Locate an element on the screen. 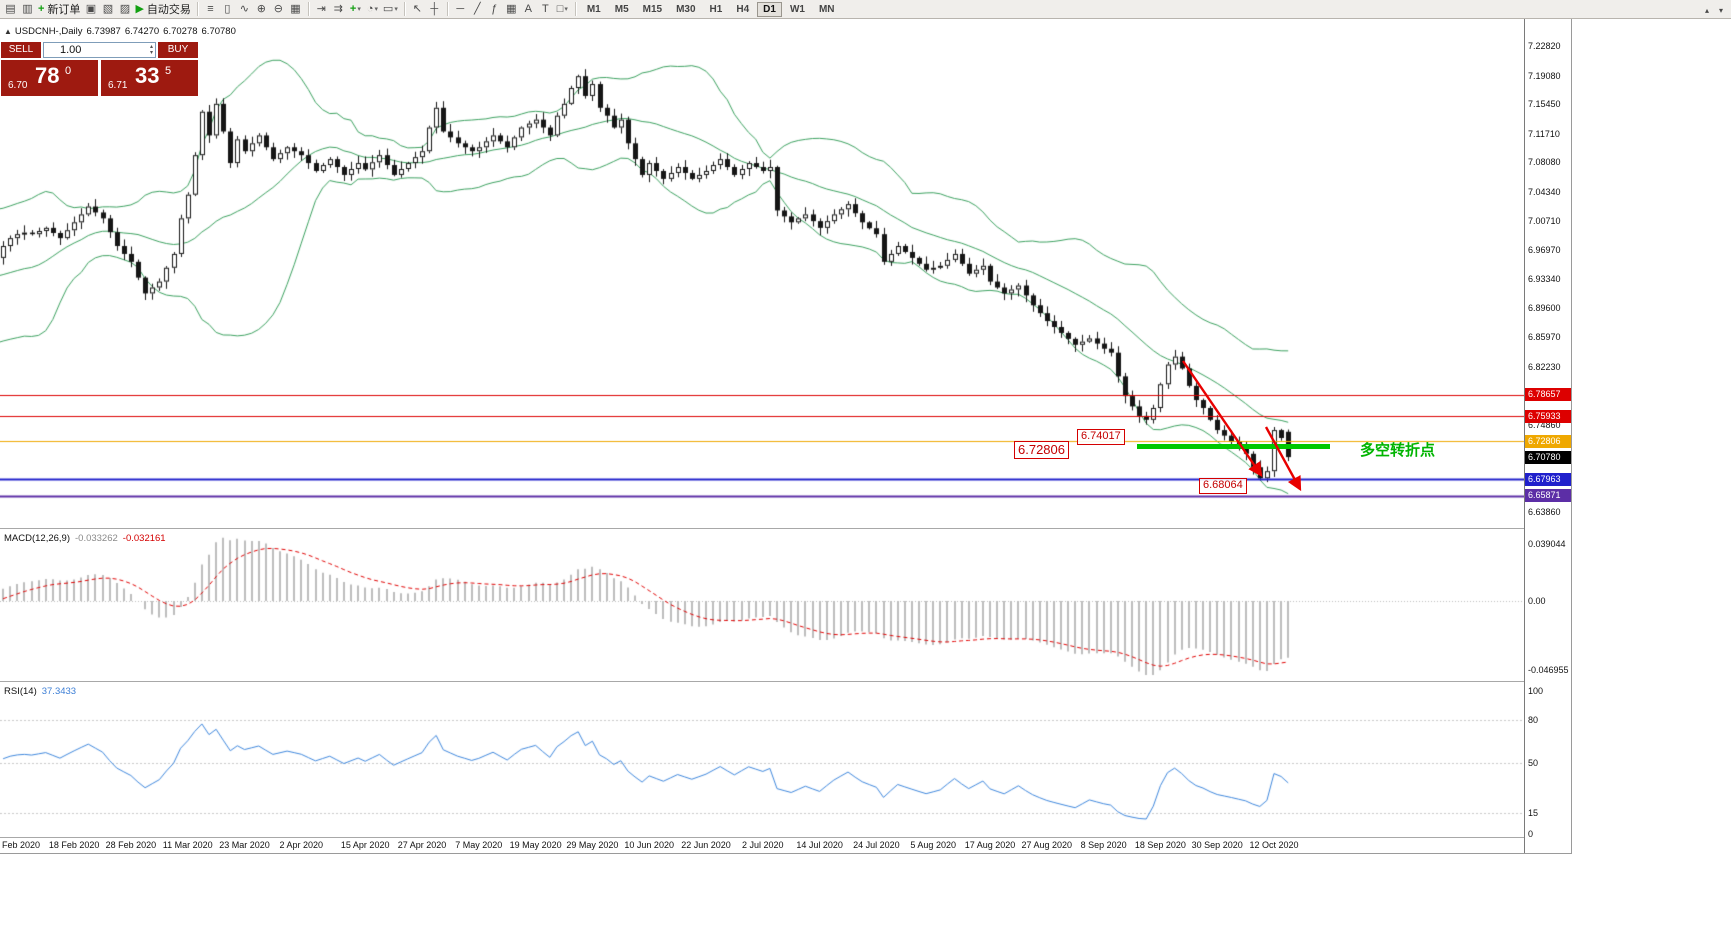  ohlc-high: 6.74270 is located at coordinates (142, 31).